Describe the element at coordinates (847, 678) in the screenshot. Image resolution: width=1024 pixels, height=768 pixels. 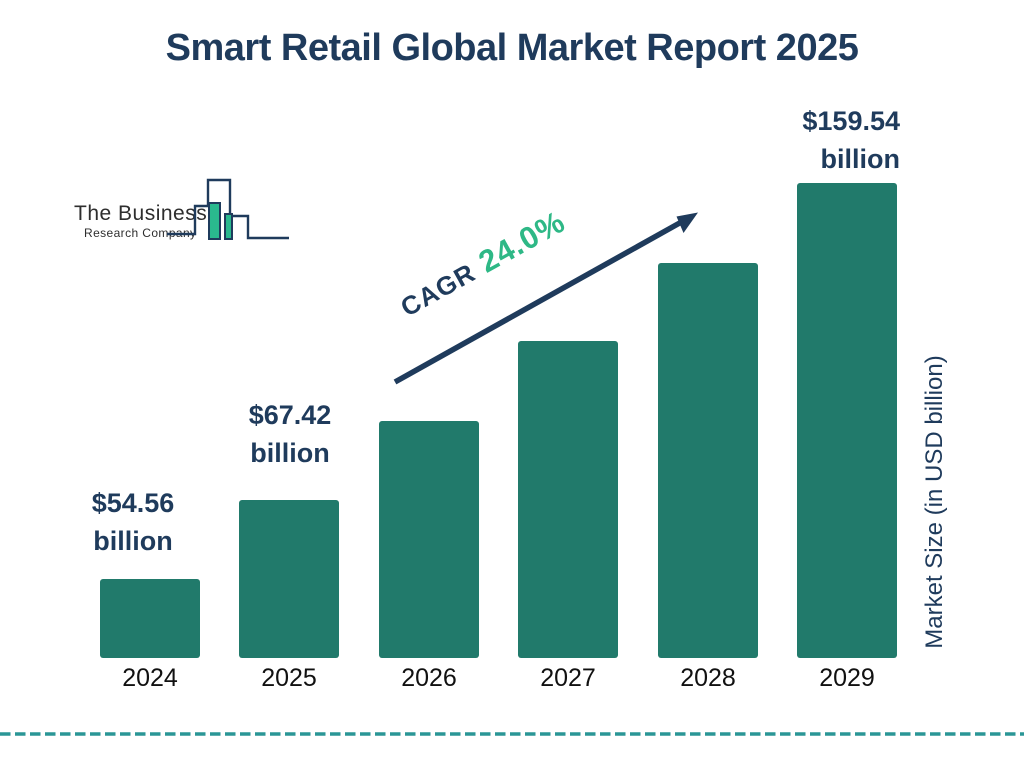
I see `x-tick-2029: 2029` at that location.